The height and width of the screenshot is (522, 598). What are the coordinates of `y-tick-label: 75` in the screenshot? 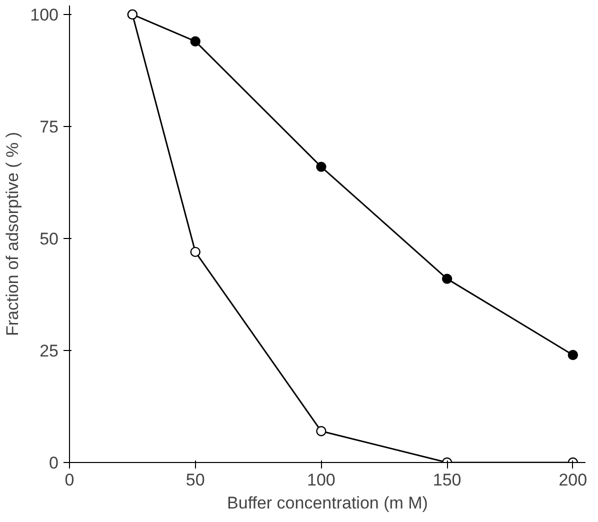 It's located at (49, 126).